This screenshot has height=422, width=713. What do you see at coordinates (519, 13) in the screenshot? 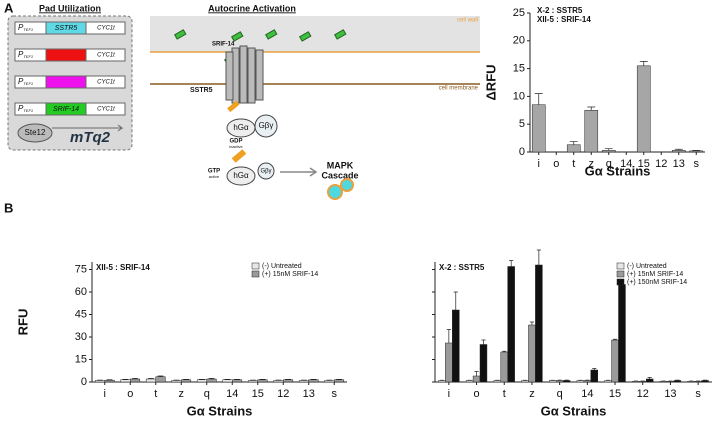
I see `y-tick-label: 25` at bounding box center [519, 13].